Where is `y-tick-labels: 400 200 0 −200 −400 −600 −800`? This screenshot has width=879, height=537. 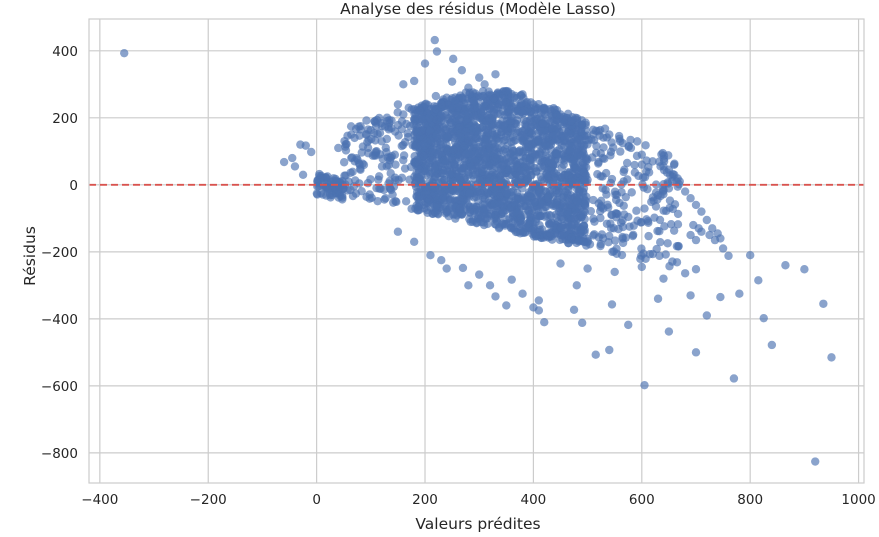
y-tick-labels: 400 200 0 −200 −400 −600 −800 is located at coordinates (59, 253).